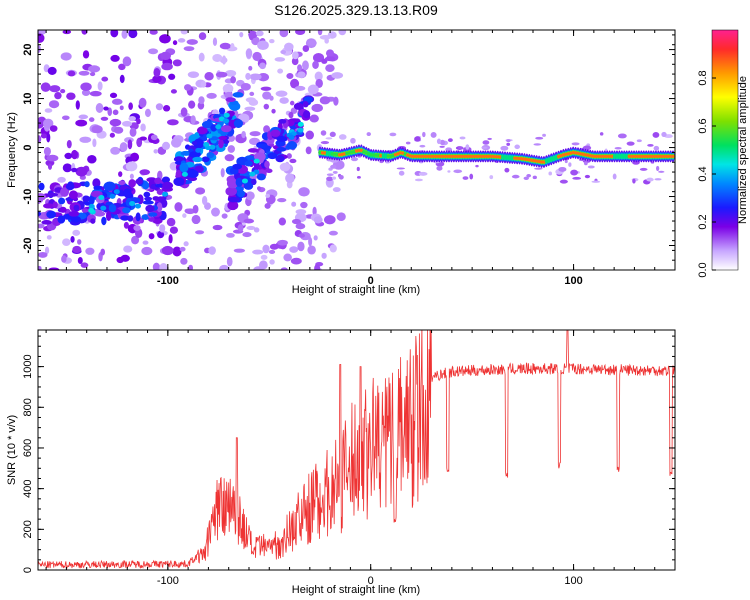 This screenshot has height=600, width=750. Describe the element at coordinates (28, 488) in the screenshot. I see `snr-ytick-label: 400` at that location.